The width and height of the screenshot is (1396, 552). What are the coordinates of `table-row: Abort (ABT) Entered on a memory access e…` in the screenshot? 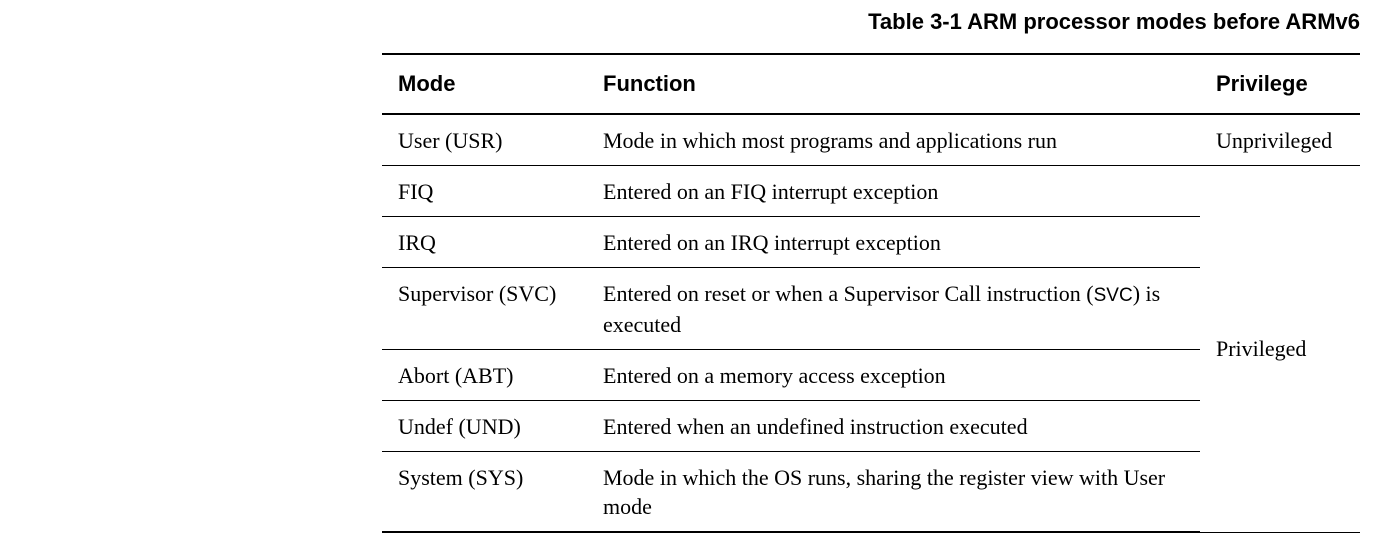 It's located at (871, 375).